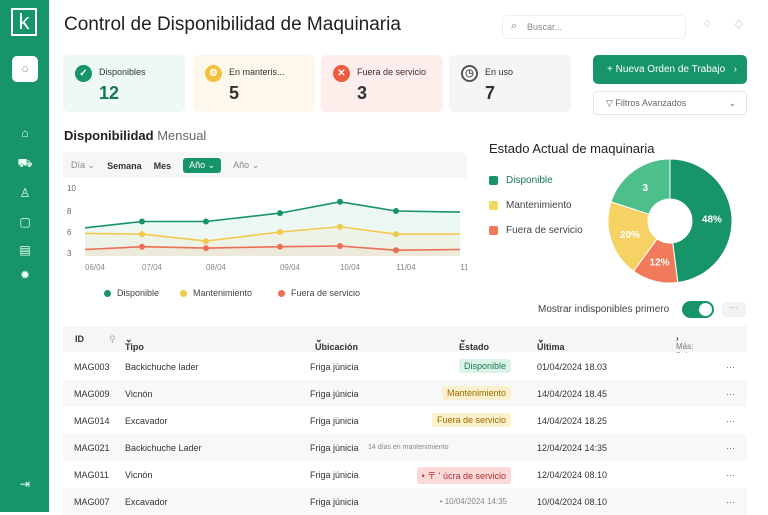 This screenshot has width=768, height=515. What do you see at coordinates (216, 293) in the screenshot?
I see `legend-item: Mantenimiento` at bounding box center [216, 293].